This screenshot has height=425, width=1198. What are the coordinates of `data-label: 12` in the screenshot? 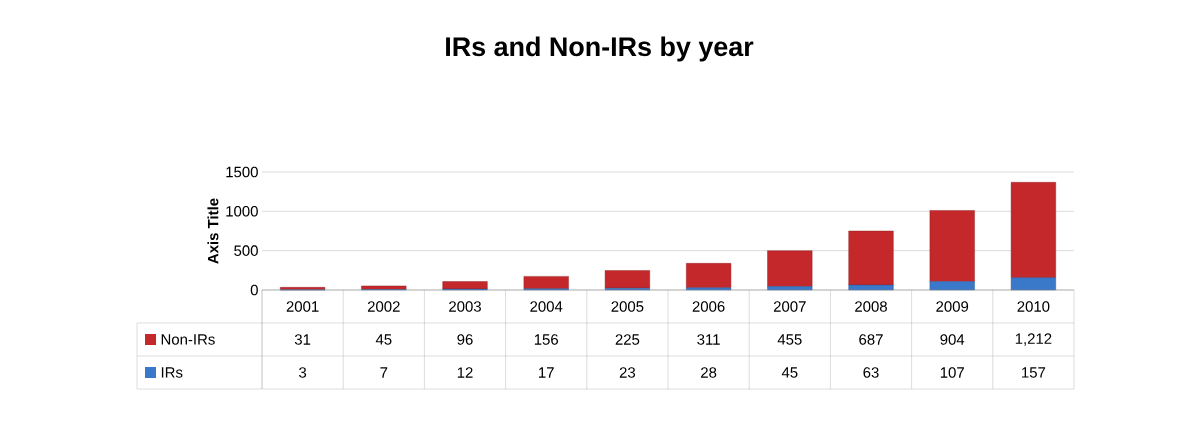 It's located at (465, 372).